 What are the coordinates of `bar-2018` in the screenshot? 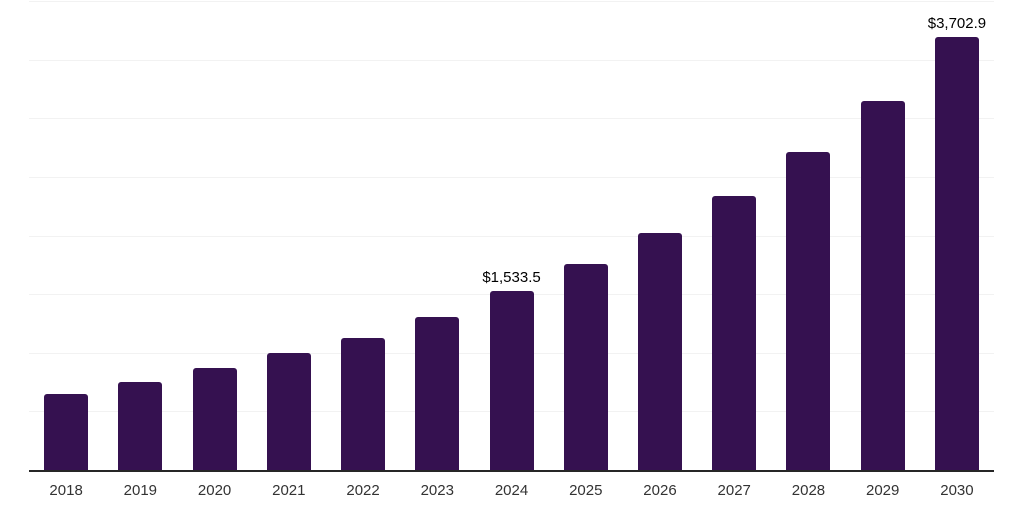 It's located at (66, 432).